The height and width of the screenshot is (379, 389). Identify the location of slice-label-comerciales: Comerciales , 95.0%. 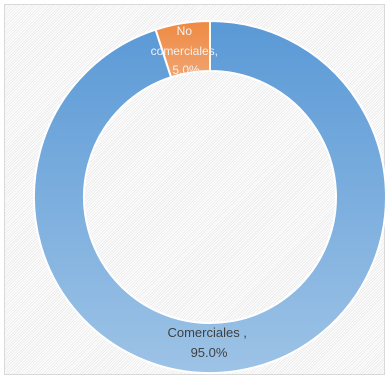
(208, 342).